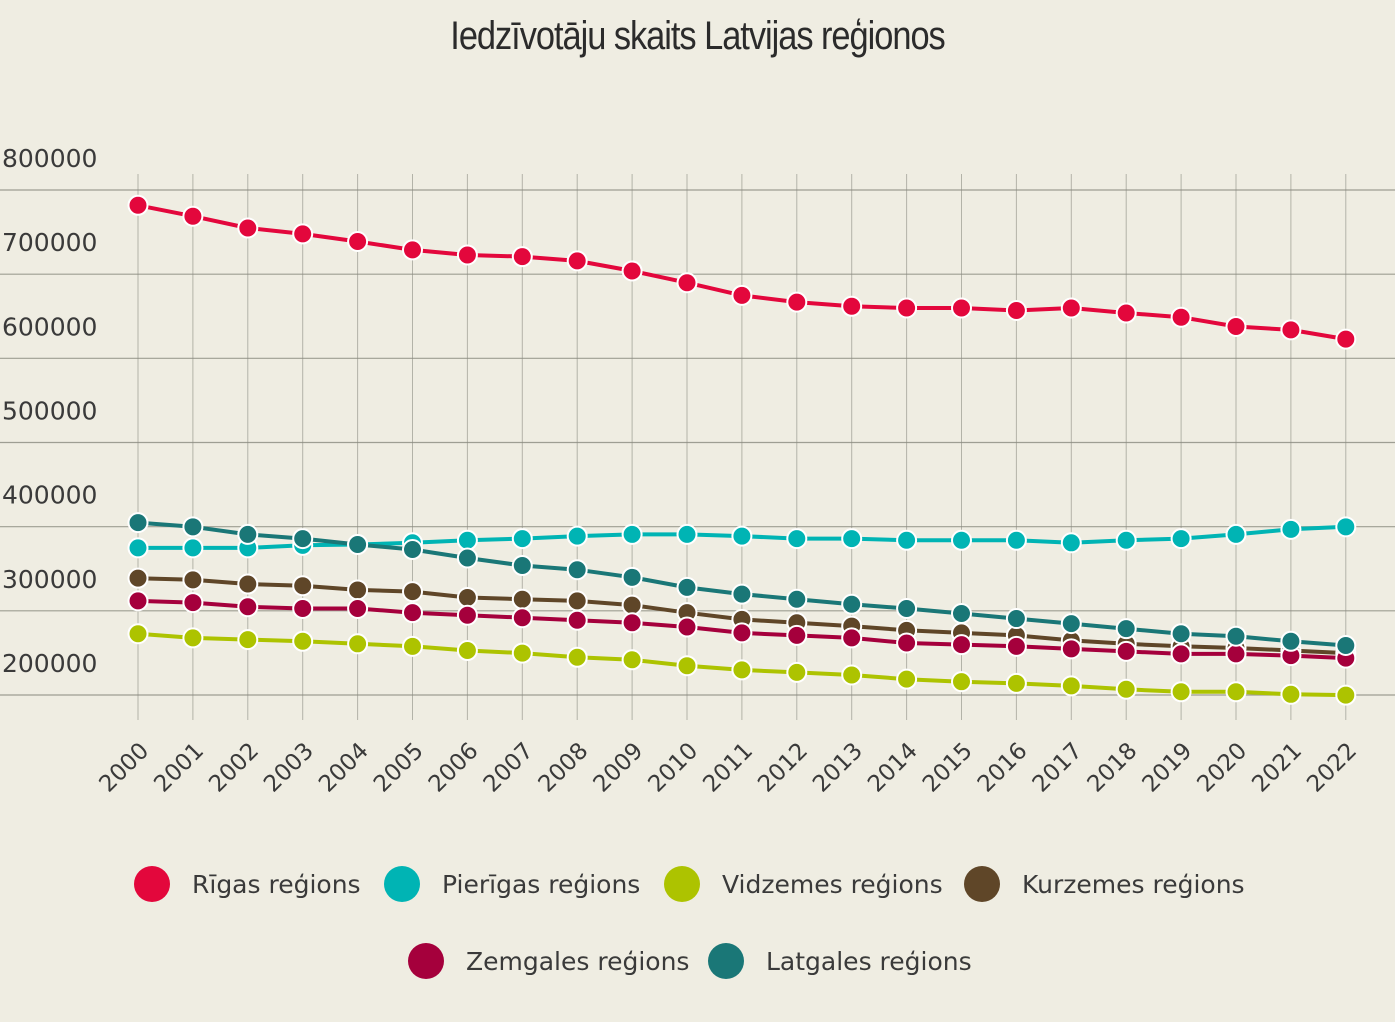 Image resolution: width=1395 pixels, height=1022 pixels. Describe the element at coordinates (548, 961) in the screenshot. I see `legend-item: Zemgales reģions` at that location.